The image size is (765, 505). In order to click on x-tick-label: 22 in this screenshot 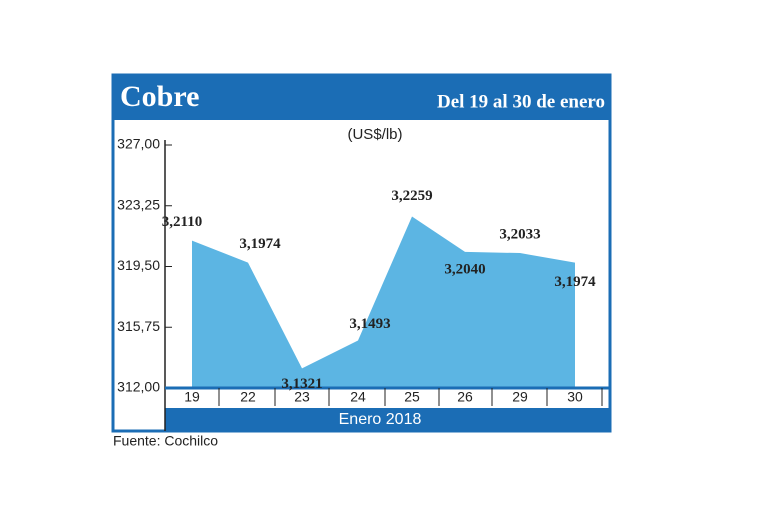, I will do `click(248, 397)`.